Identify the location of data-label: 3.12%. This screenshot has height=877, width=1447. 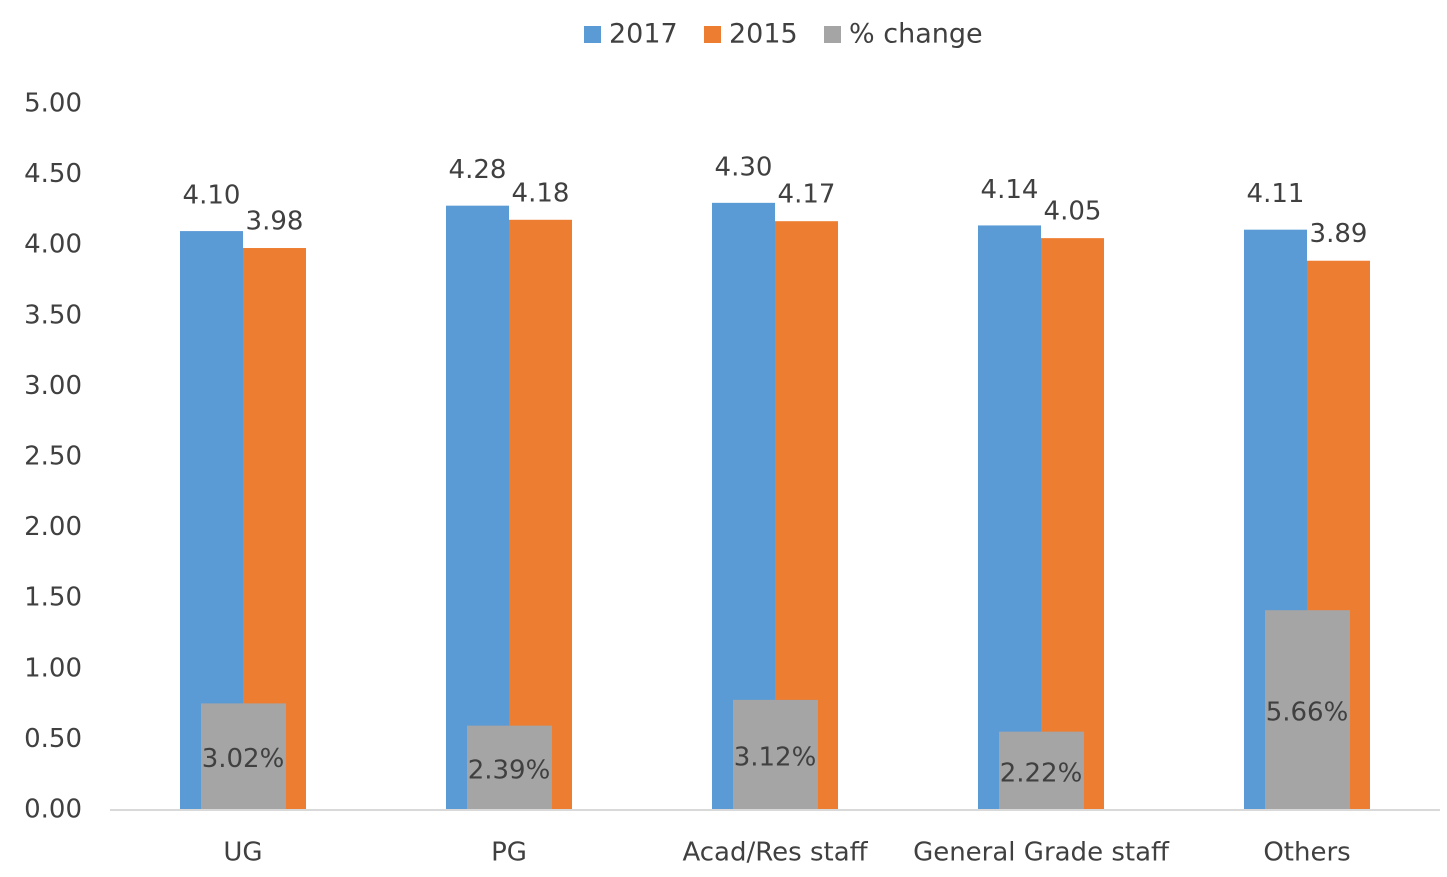
(775, 757).